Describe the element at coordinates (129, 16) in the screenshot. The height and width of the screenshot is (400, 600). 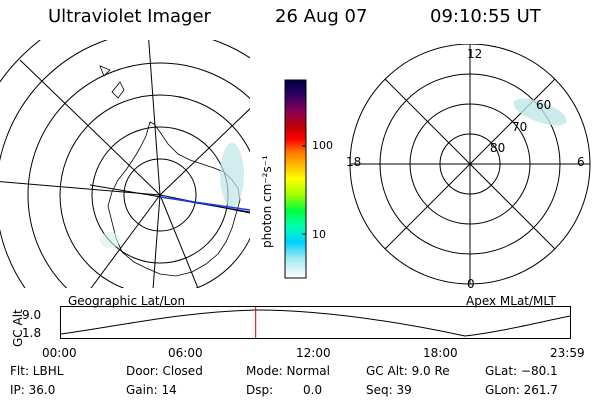
I see `instrument-title: Ultraviolet Imager` at that location.